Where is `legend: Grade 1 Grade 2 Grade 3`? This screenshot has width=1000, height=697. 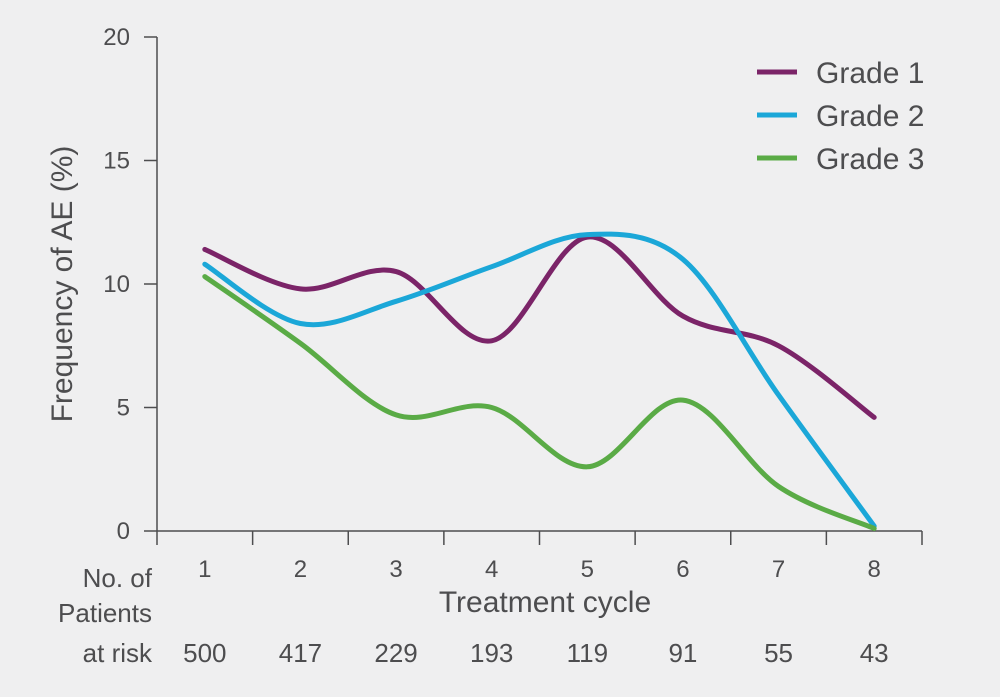 legend: Grade 1 Grade 2 Grade 3 is located at coordinates (840, 116).